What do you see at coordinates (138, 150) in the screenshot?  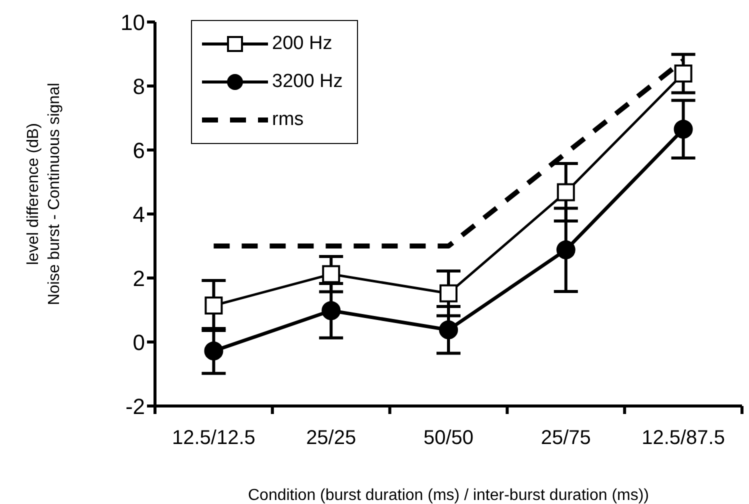 I see `y-tick-label: 6` at bounding box center [138, 150].